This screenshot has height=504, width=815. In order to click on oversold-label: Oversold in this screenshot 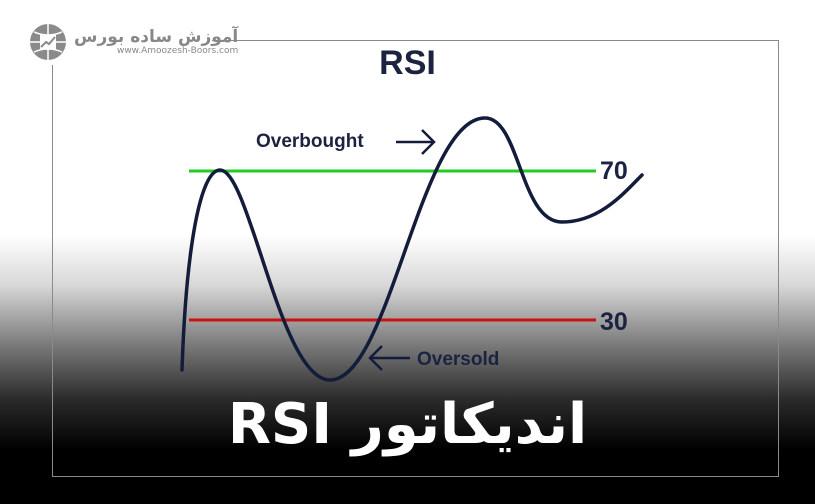, I will do `click(458, 359)`.